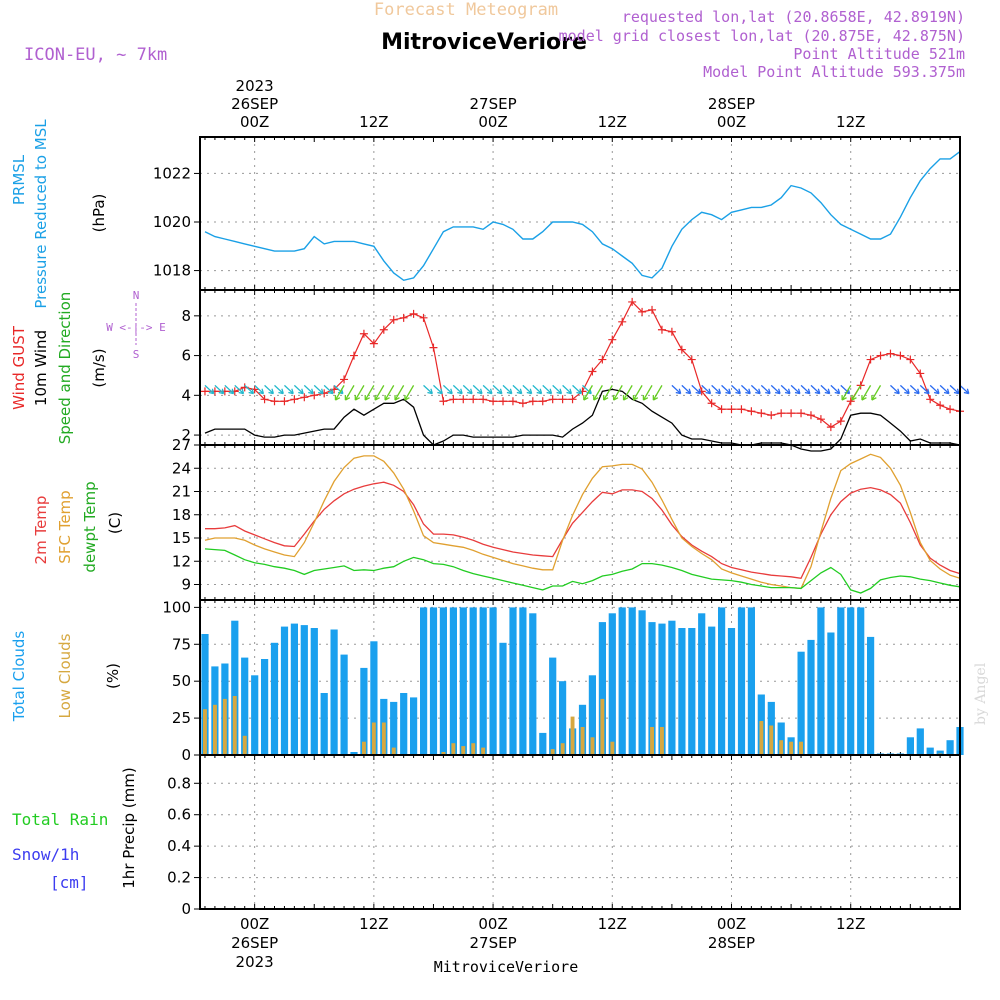 This screenshot has height=1000, width=1000. I want to click on y-tick-label: 18, so click(181, 515).